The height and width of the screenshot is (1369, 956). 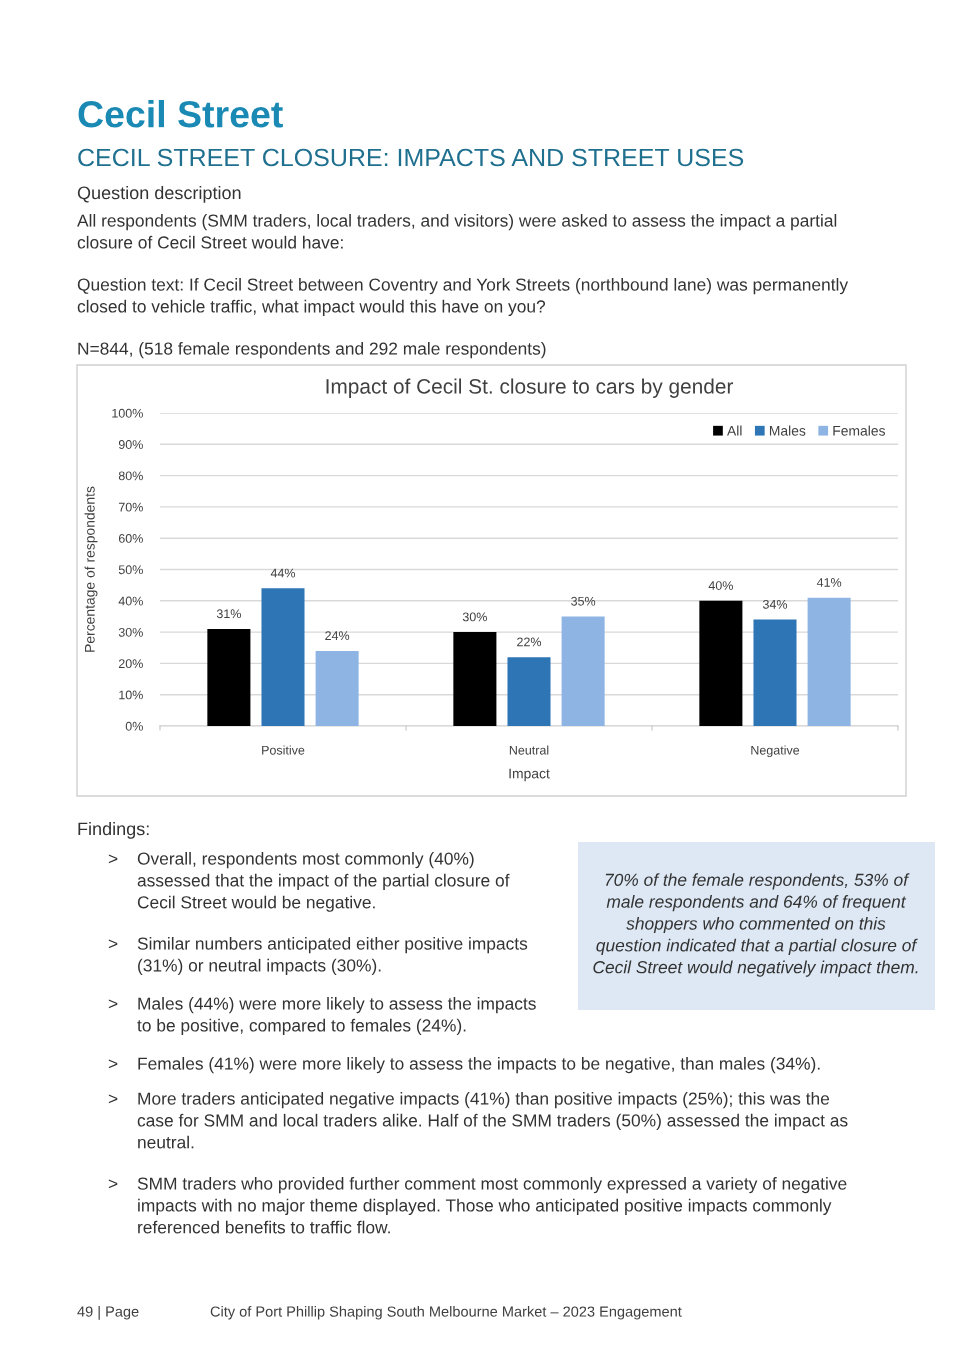 What do you see at coordinates (474, 617) in the screenshot?
I see `data-label: 30%` at bounding box center [474, 617].